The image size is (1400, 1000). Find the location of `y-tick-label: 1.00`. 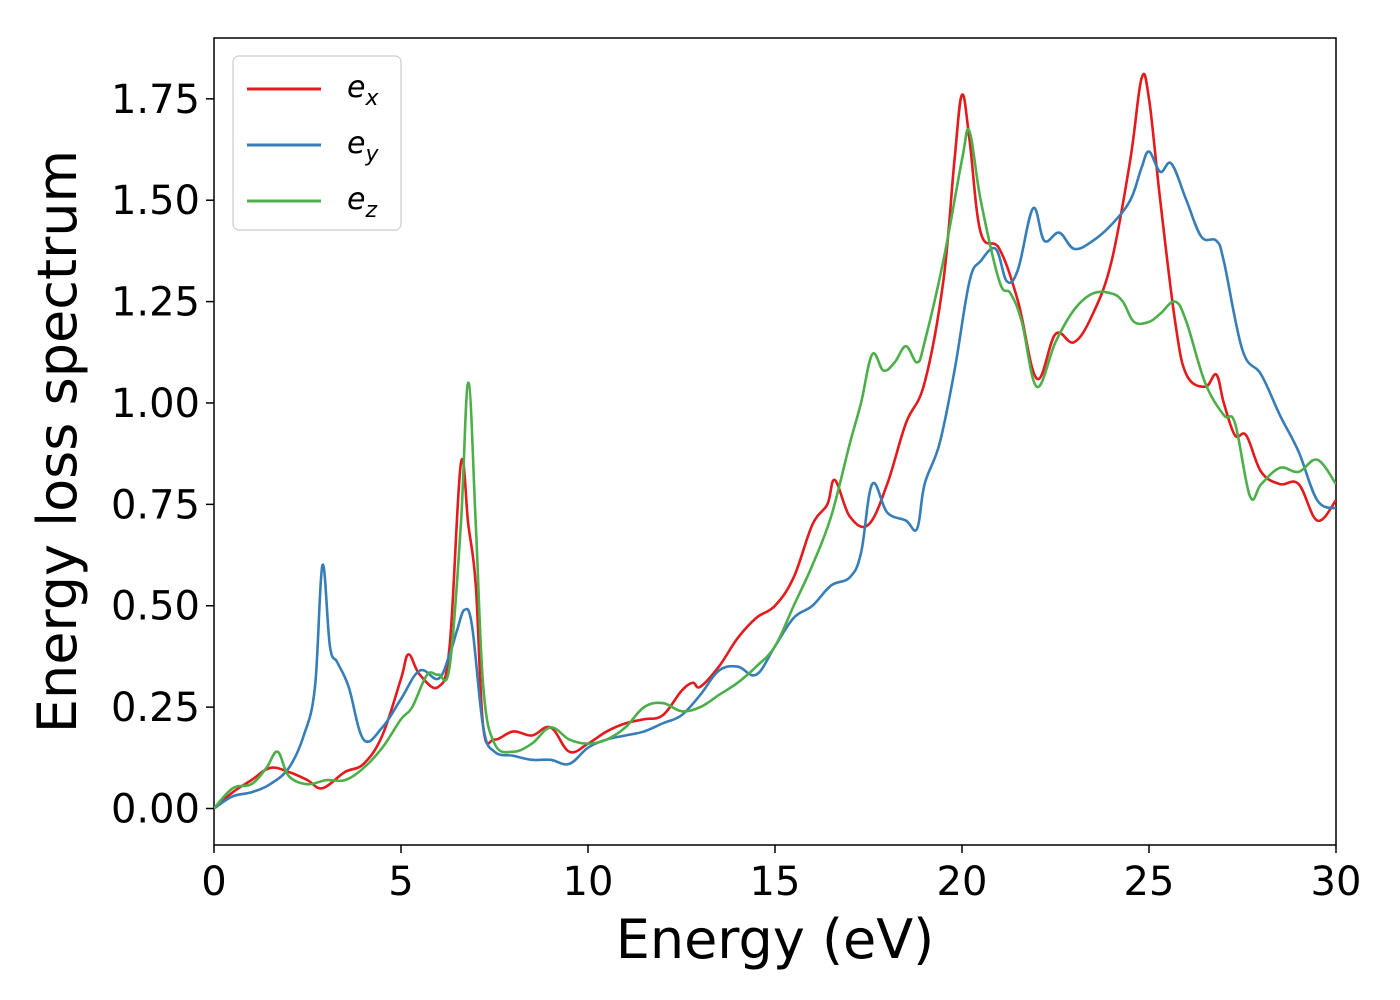

y-tick-label: 1.00 is located at coordinates (155, 404).